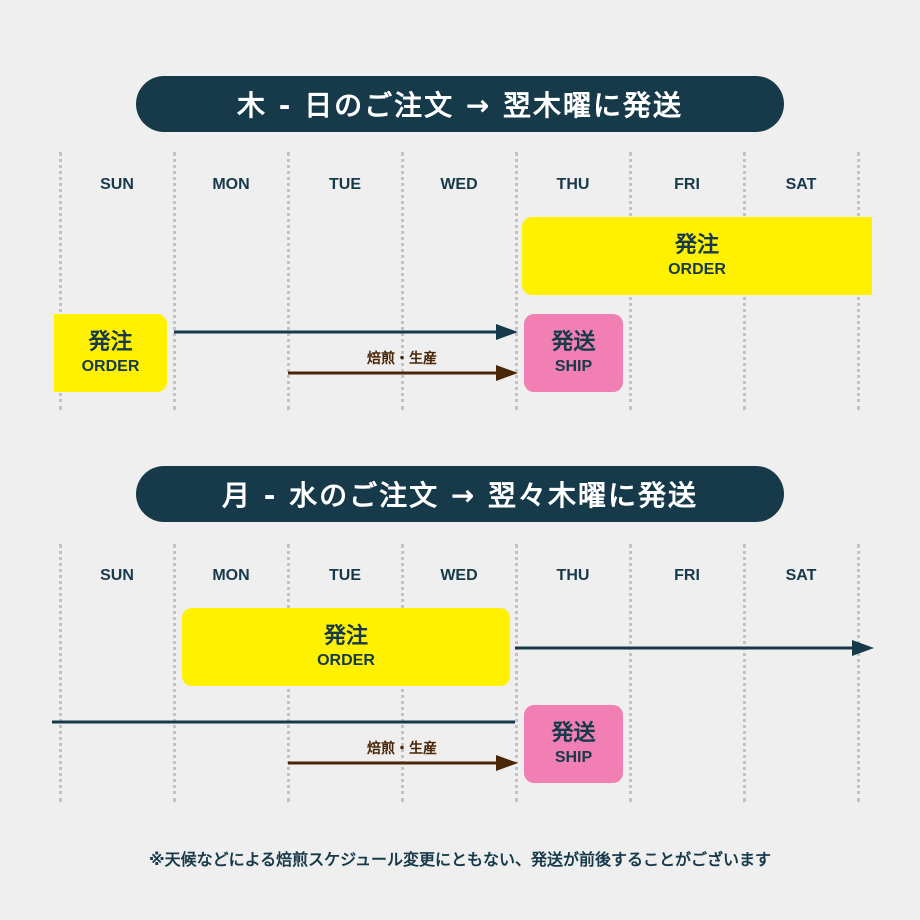  I want to click on section1-title: 木 - 日のご注文 → 翌木曜に発送, so click(460, 104).